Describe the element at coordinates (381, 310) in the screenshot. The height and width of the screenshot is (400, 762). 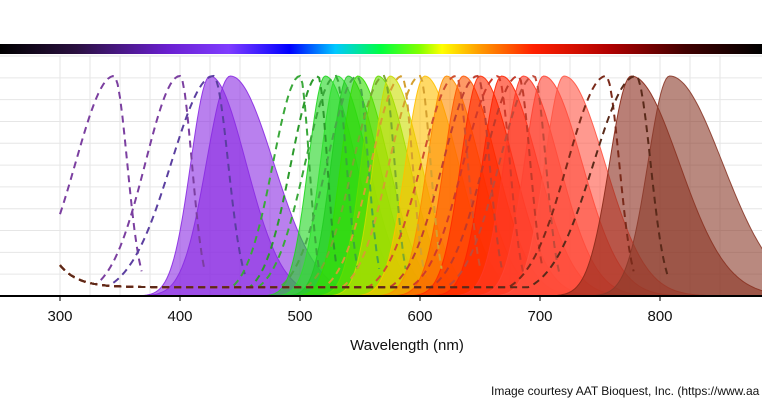
I see `x-axis: 300 400 500 600 700 800` at that location.